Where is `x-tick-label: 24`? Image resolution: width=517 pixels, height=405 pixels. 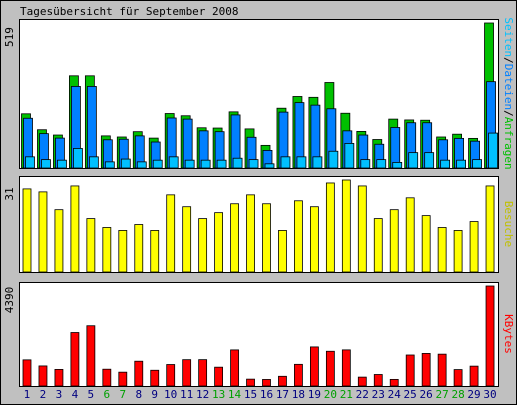
x-tick-label: 24 is located at coordinates (395, 394).